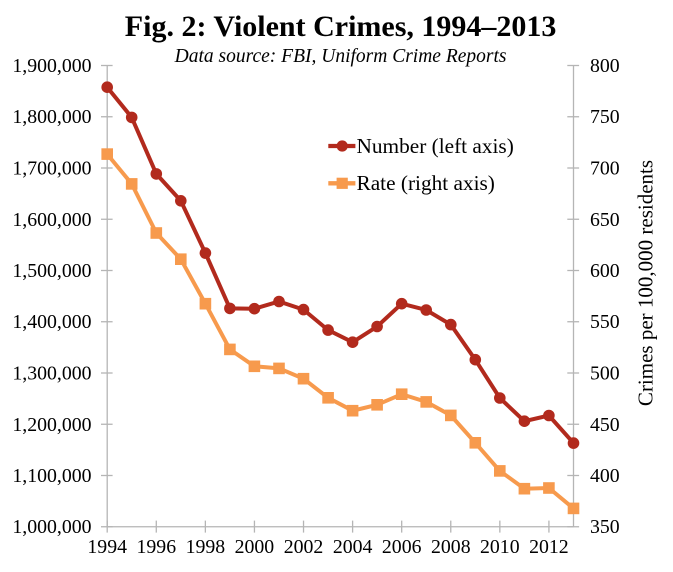  Describe the element at coordinates (51, 220) in the screenshot. I see `svg-text: 1,600,000` at that location.